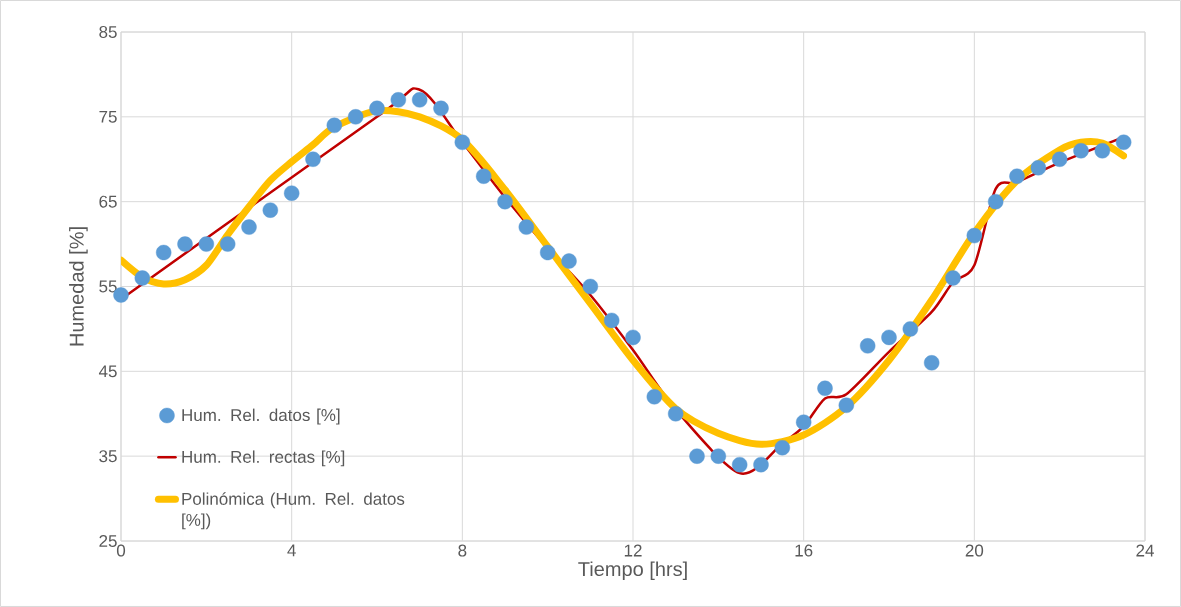 The height and width of the screenshot is (607, 1181). I want to click on x-tick-label: 0, so click(121, 550).